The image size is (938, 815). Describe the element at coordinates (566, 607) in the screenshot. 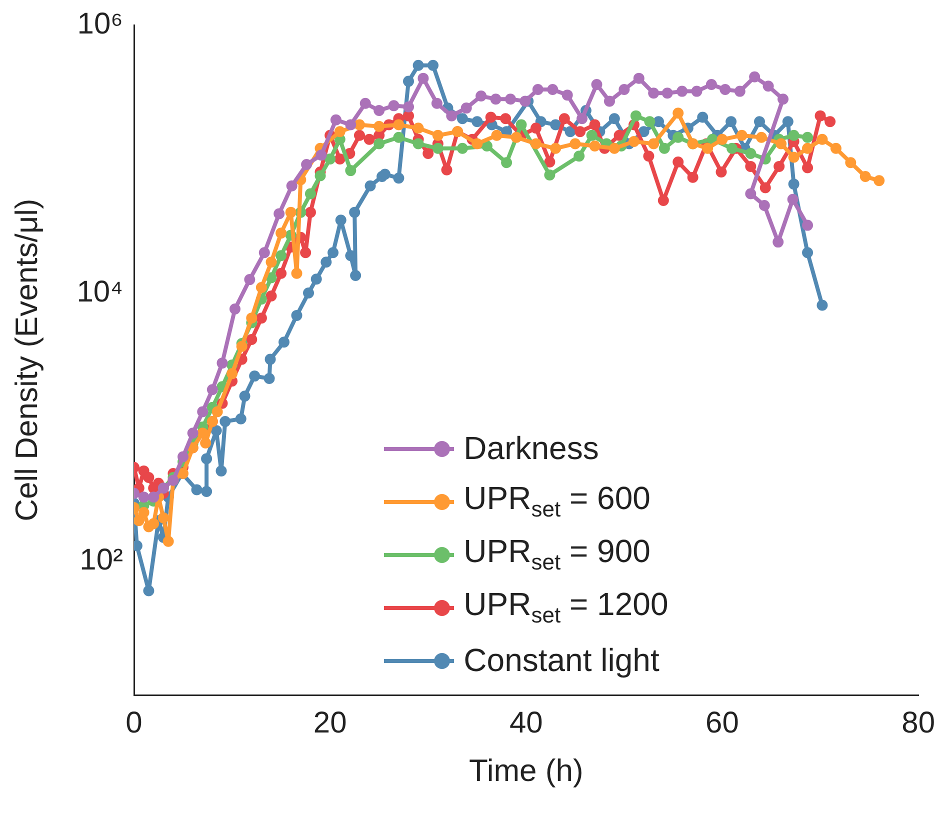

I see `legend-label: UPR$_{set}$ = 1200` at that location.